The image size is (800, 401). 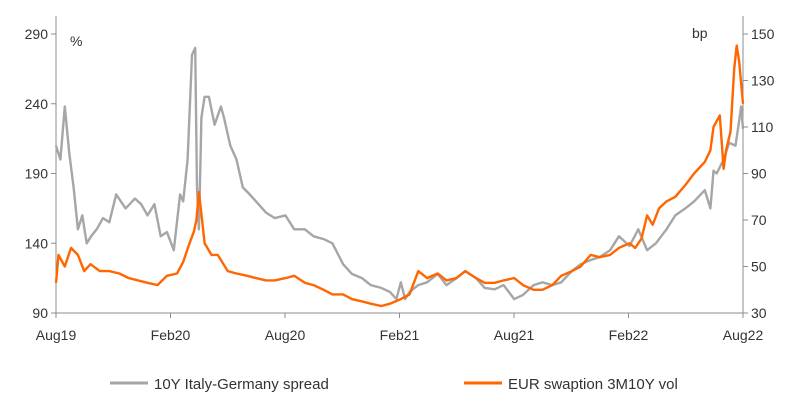 What do you see at coordinates (40, 313) in the screenshot?
I see `left-tick-label: 90` at bounding box center [40, 313].